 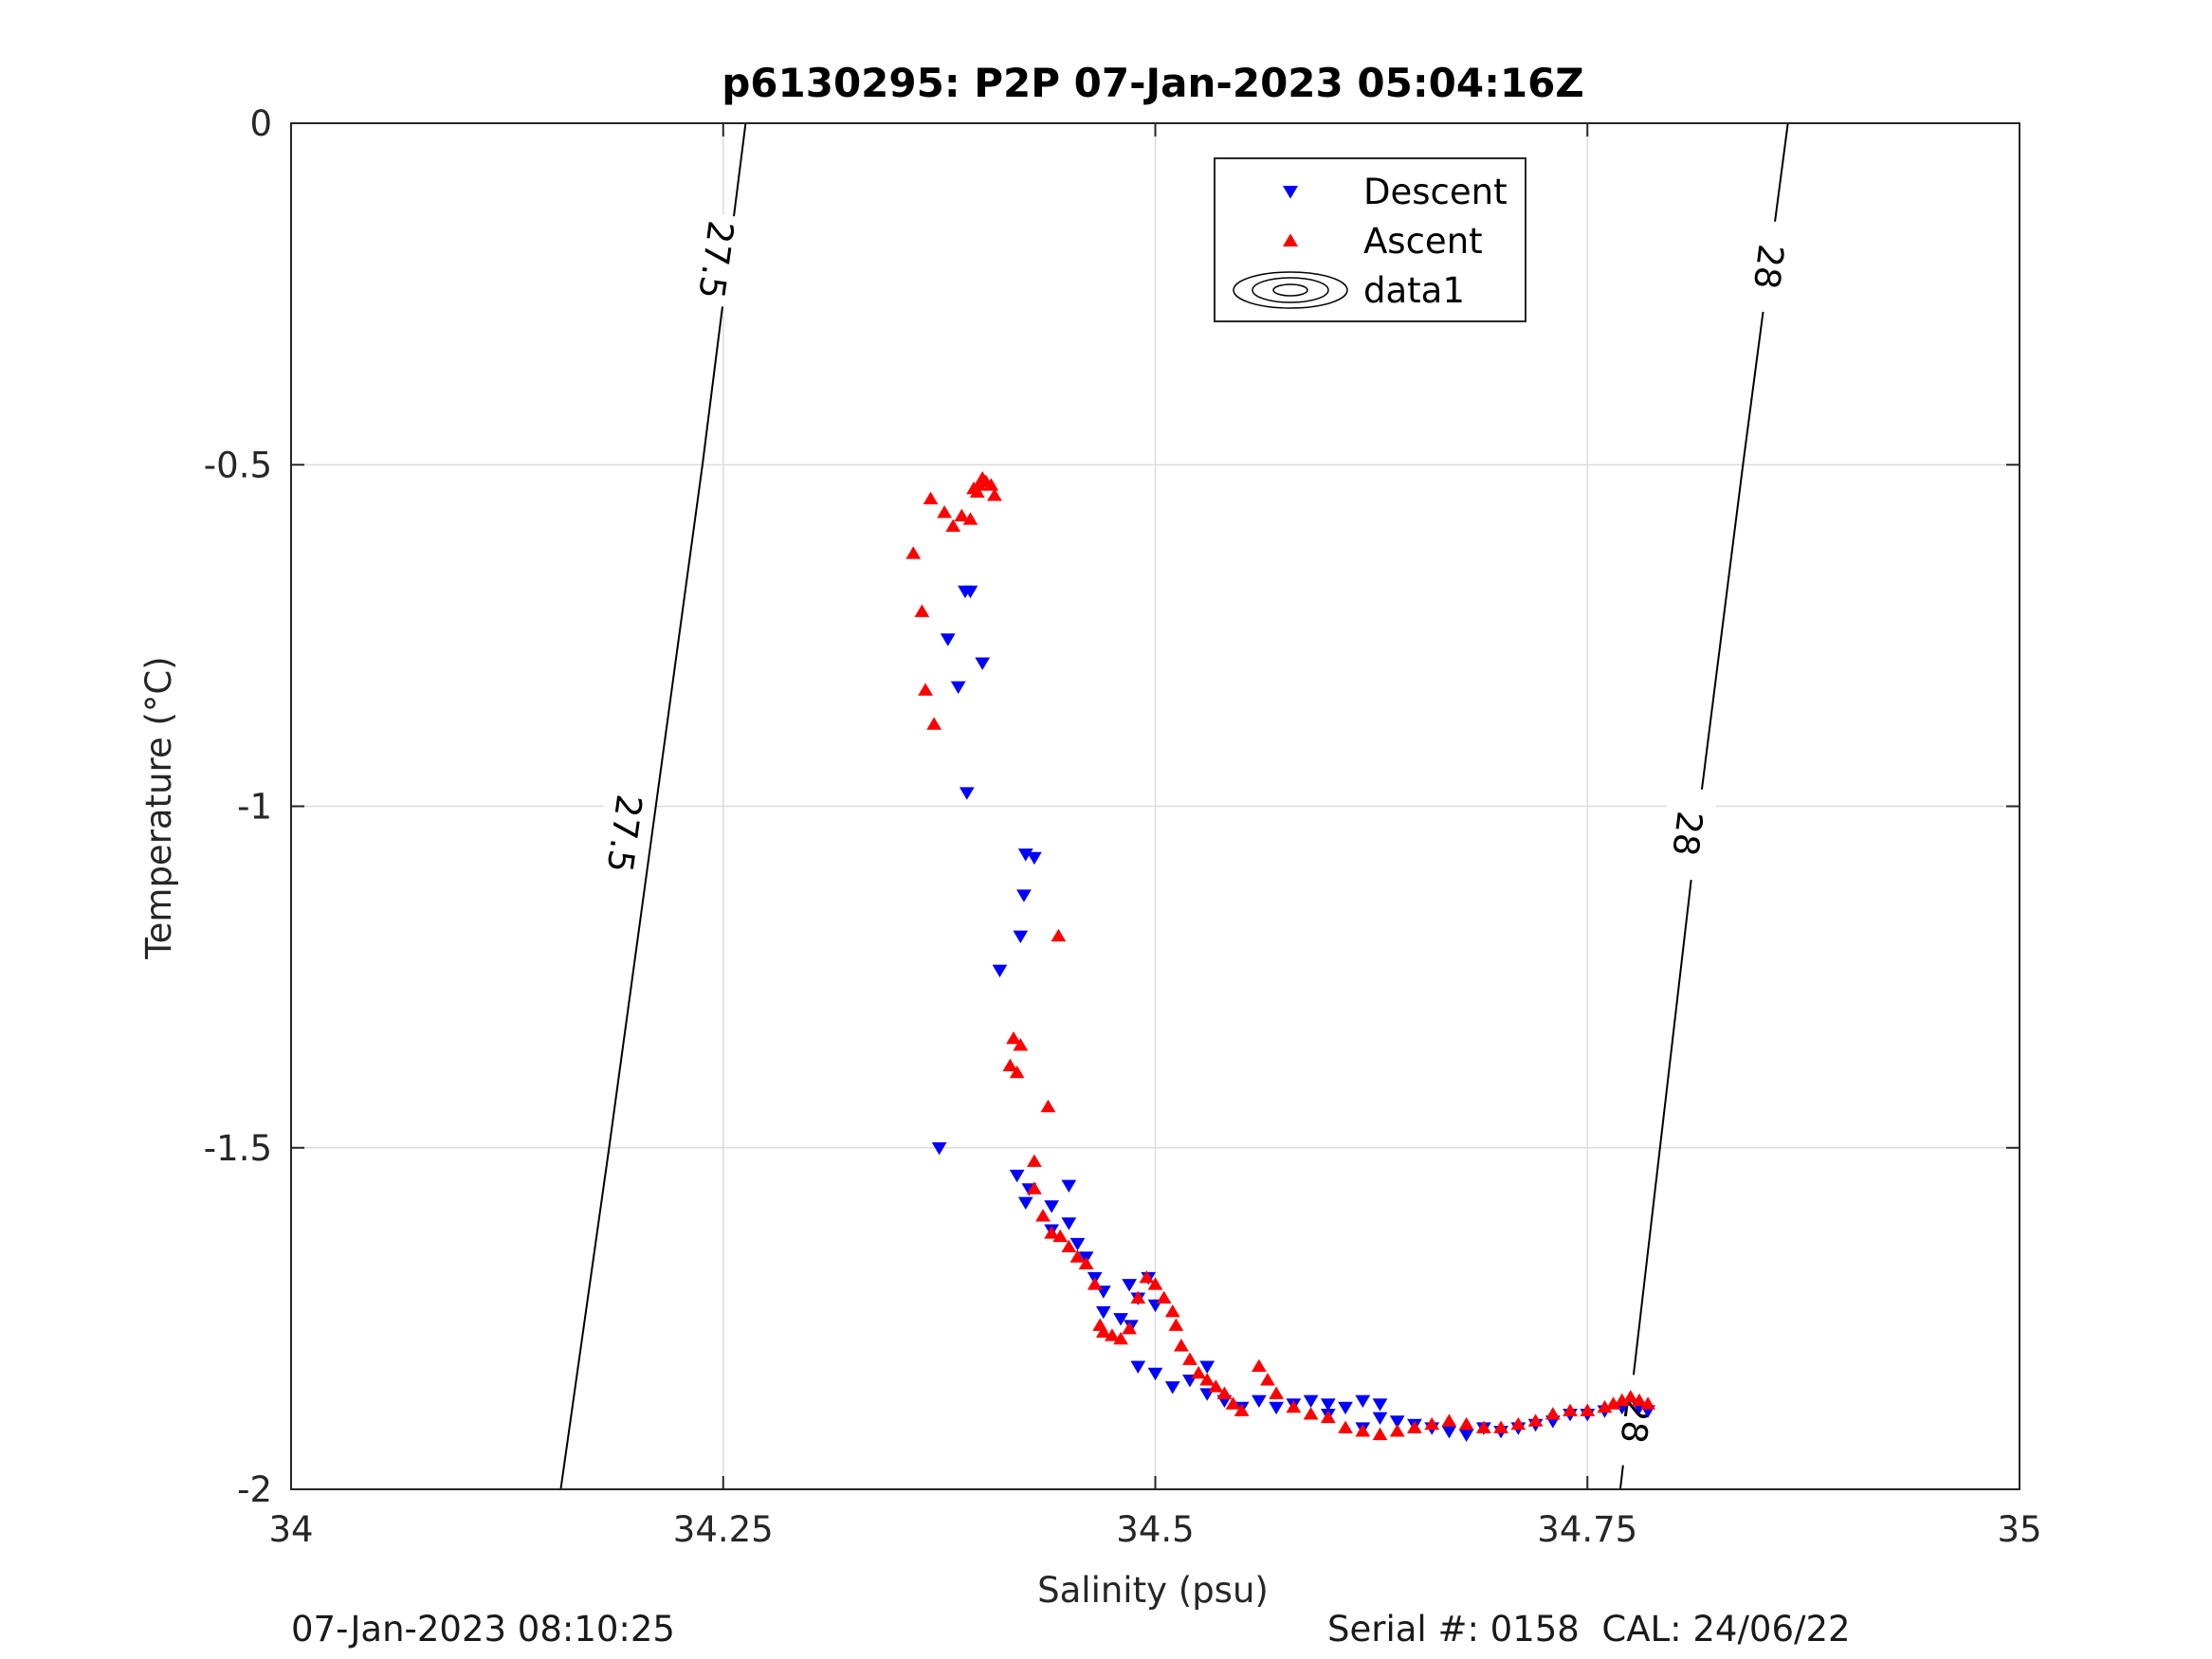 What do you see at coordinates (653, 806) in the screenshot?
I see `density-contour-27.5` at bounding box center [653, 806].